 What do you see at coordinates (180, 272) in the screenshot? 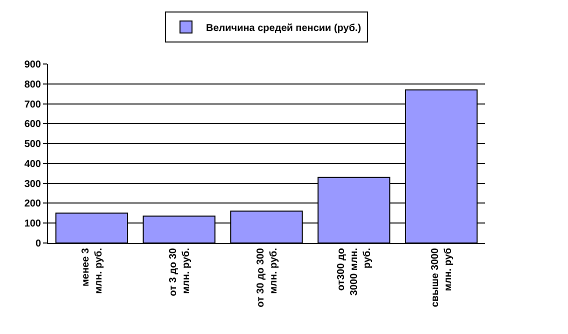
I see `x-tick-label: от 3 до 30 млн. руб.` at bounding box center [180, 272].